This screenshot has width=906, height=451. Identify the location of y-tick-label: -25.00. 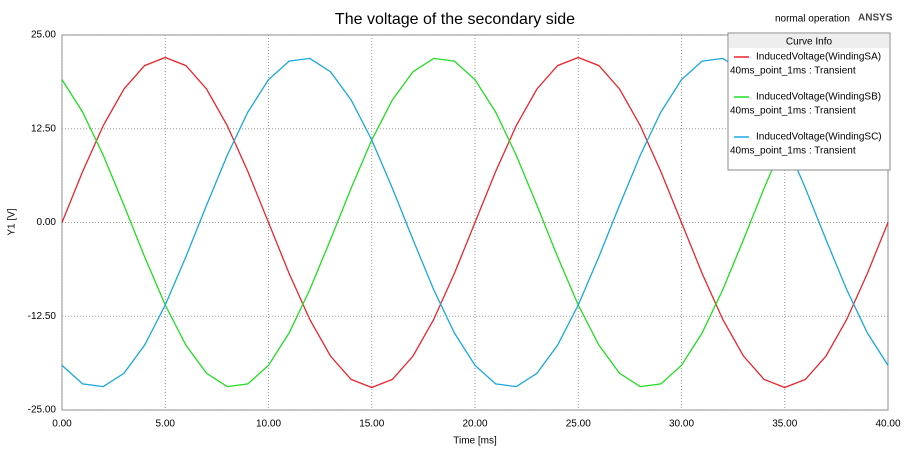
(42, 410).